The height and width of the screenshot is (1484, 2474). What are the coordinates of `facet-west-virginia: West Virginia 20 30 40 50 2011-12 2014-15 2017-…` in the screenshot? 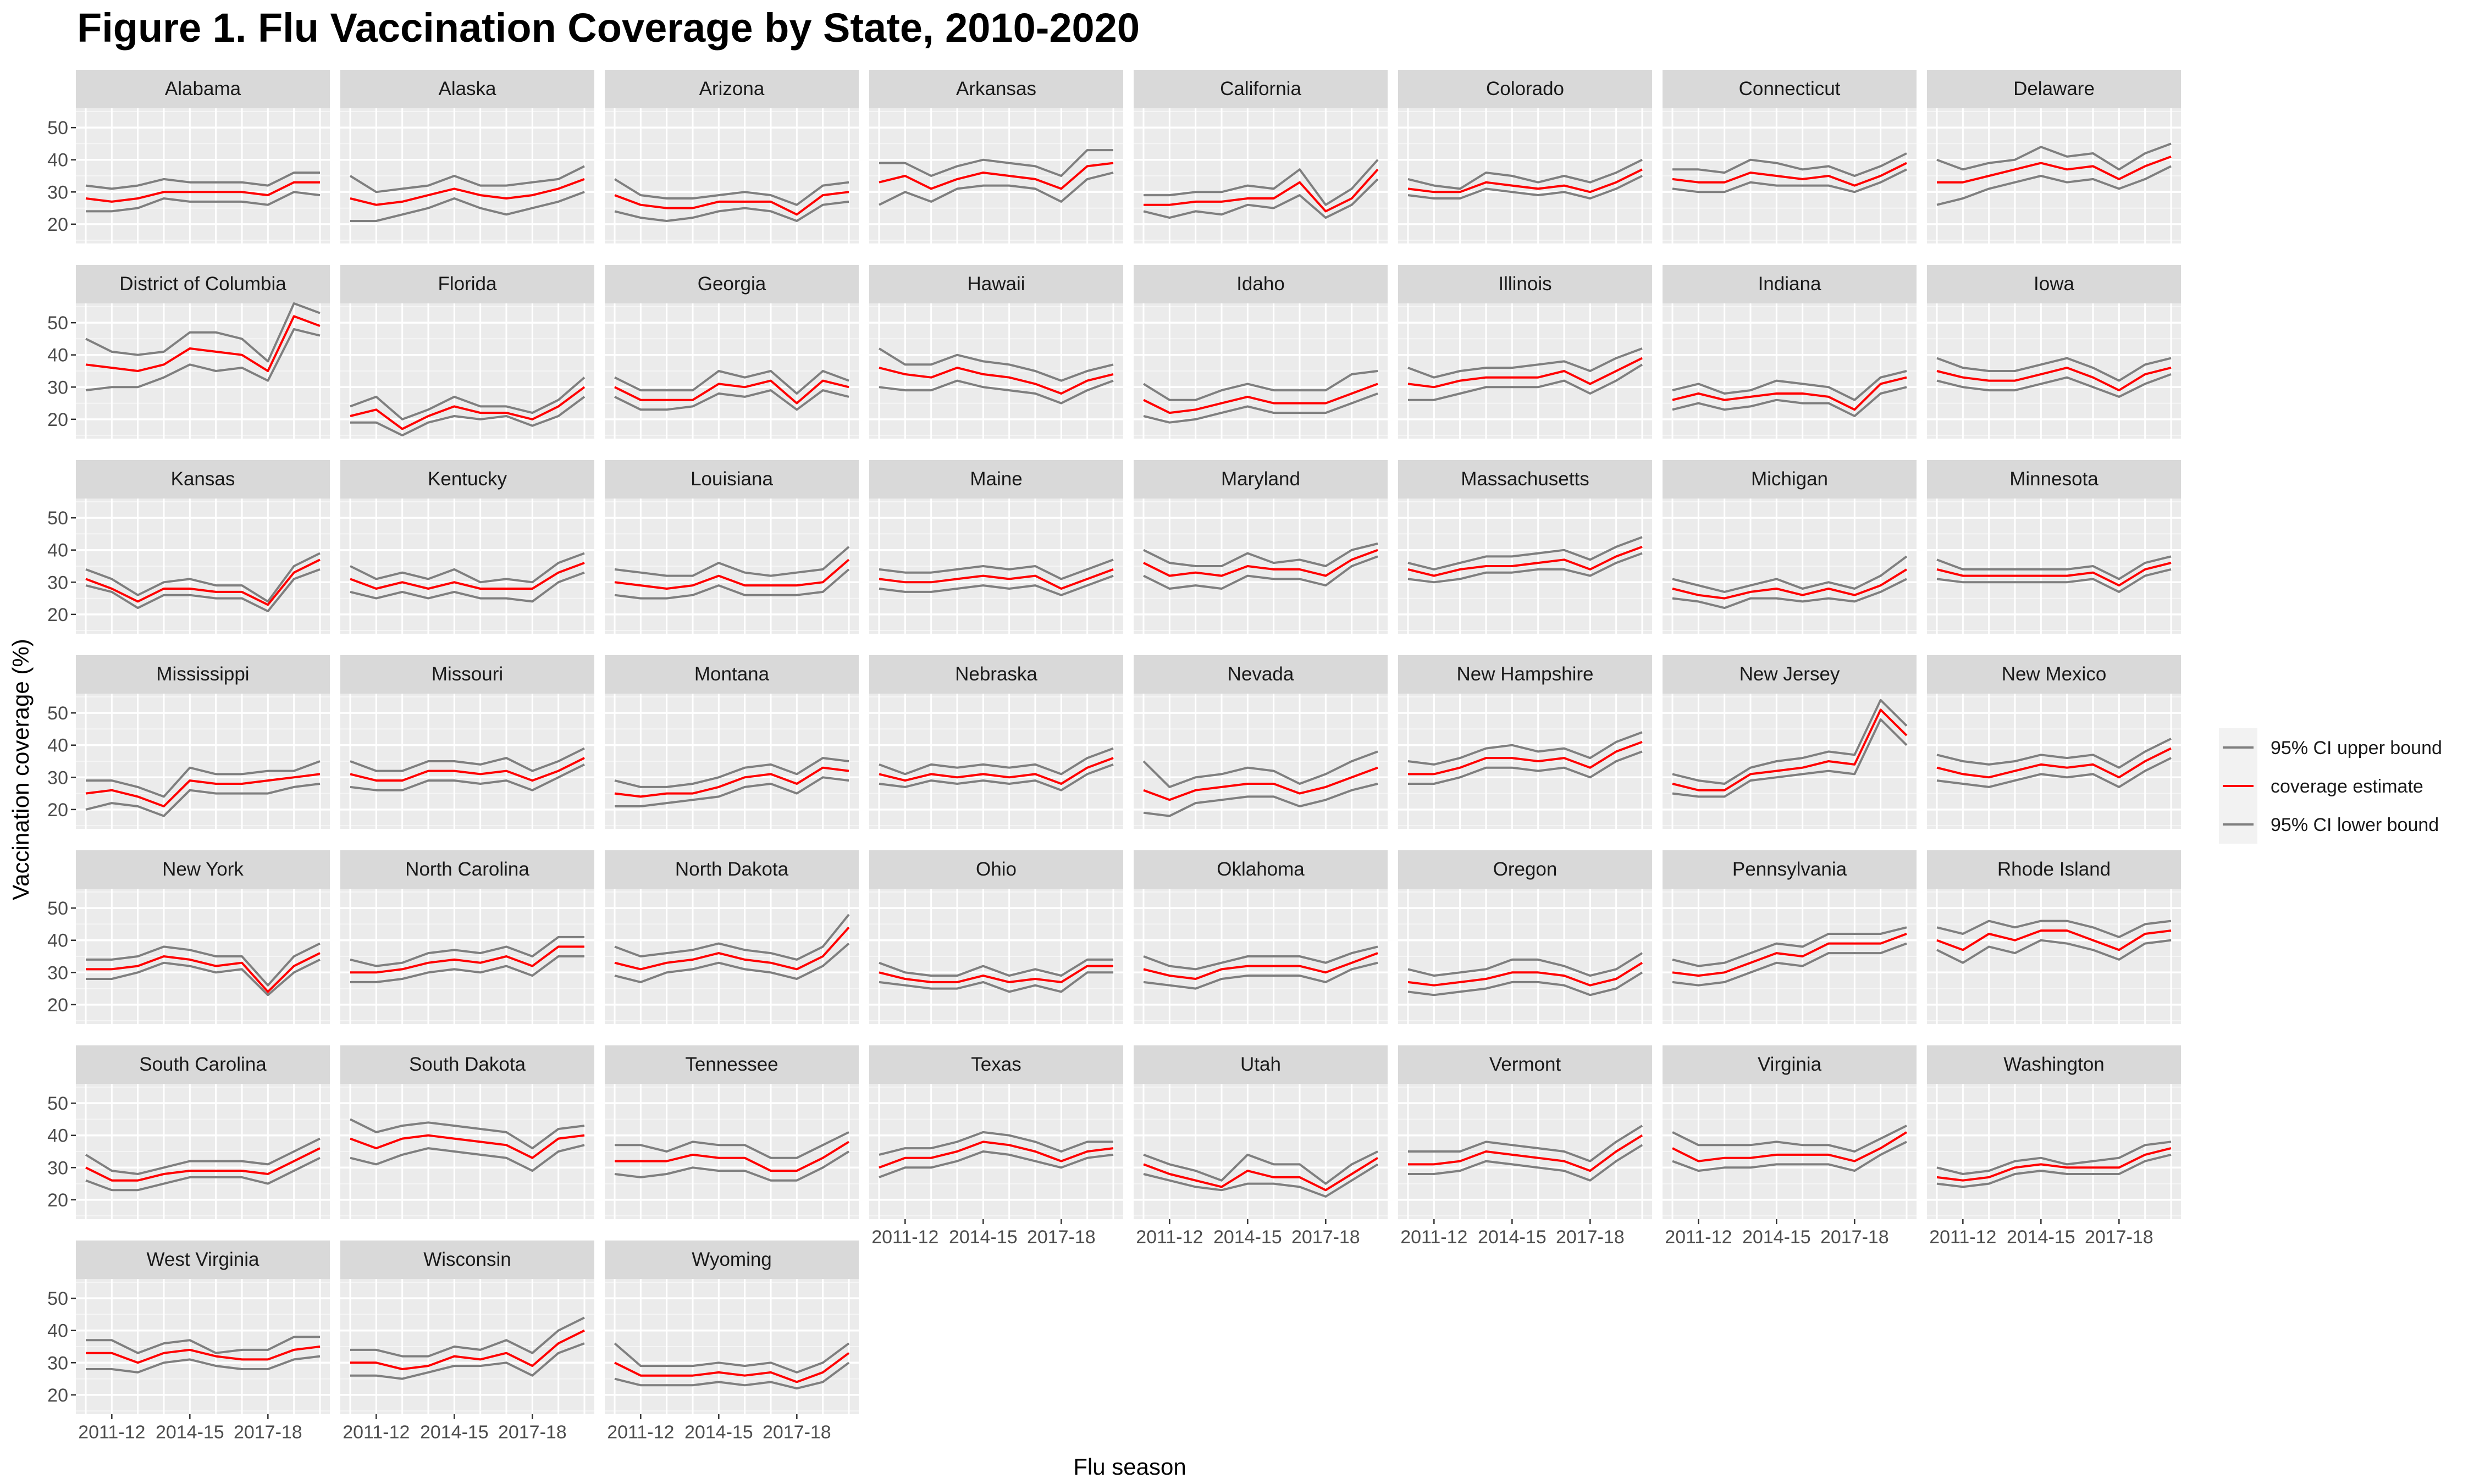 It's located at (188, 1342).